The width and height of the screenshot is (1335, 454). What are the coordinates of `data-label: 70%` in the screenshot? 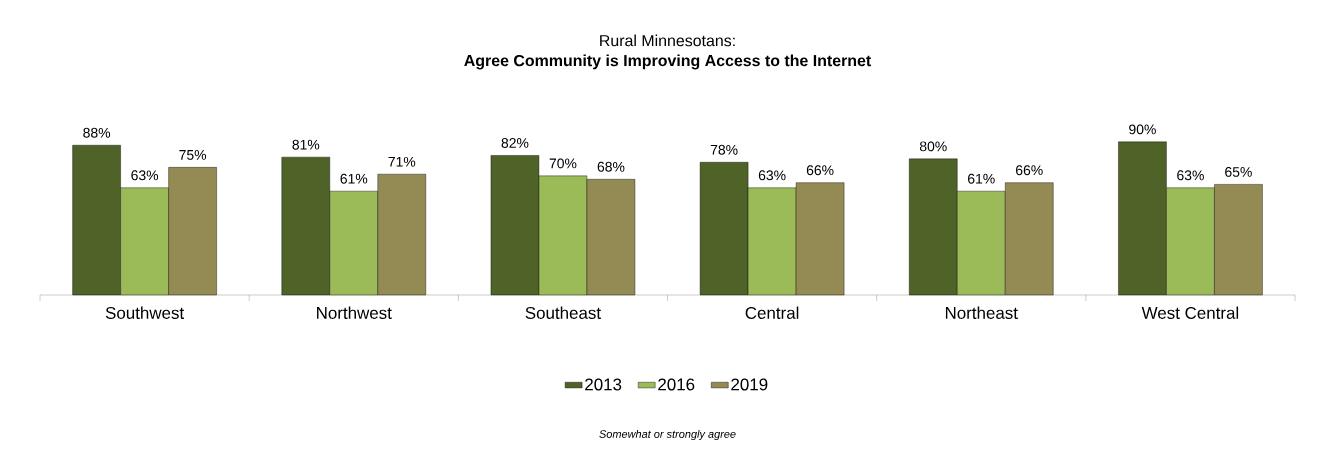 It's located at (563, 163).